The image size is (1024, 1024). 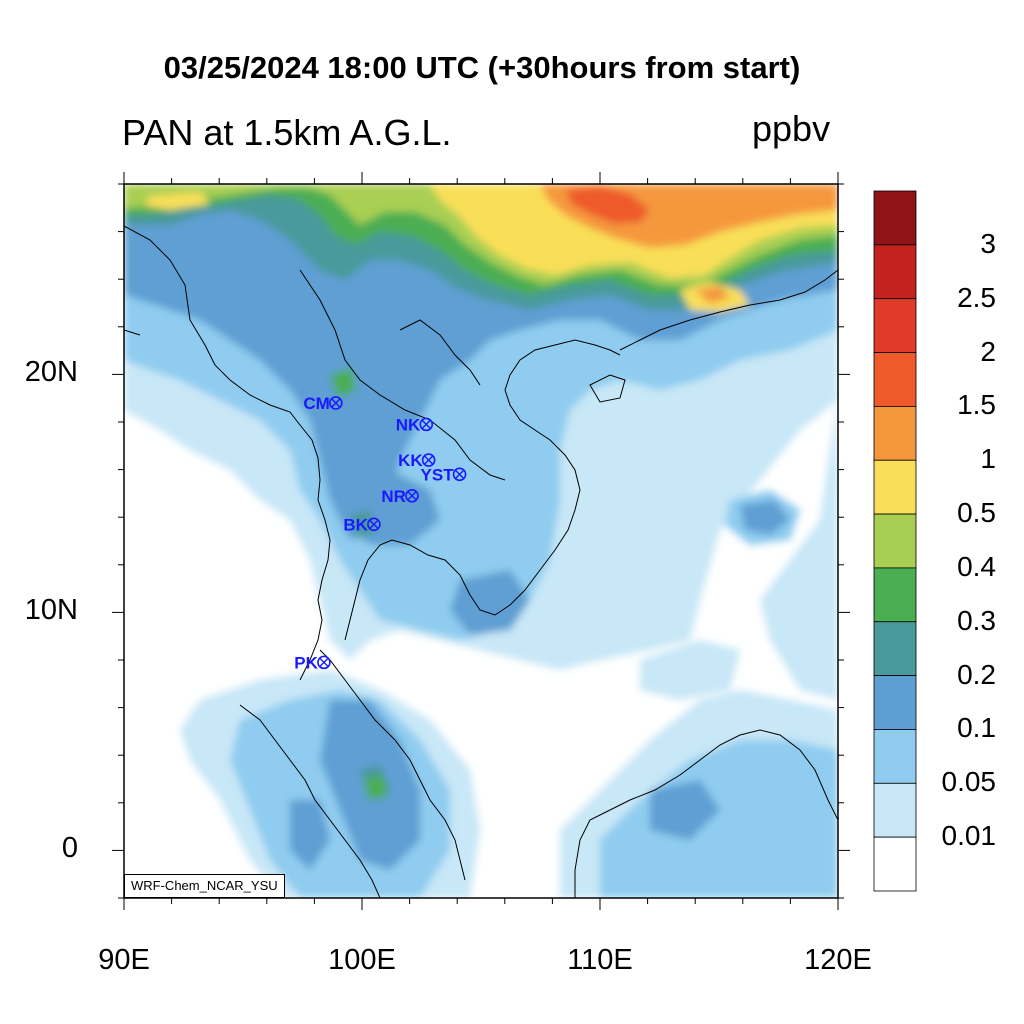 I want to click on station-nr: NR, so click(x=400, y=496).